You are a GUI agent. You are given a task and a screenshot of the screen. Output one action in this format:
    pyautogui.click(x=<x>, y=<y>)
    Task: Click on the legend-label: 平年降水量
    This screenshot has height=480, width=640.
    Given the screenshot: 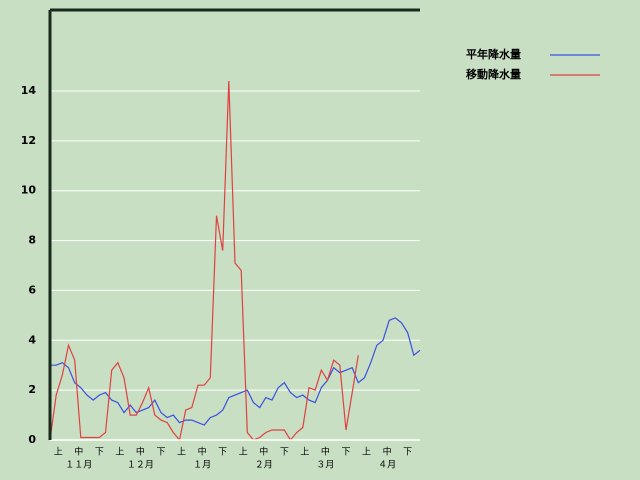 What is the action you would take?
    pyautogui.click(x=493, y=54)
    